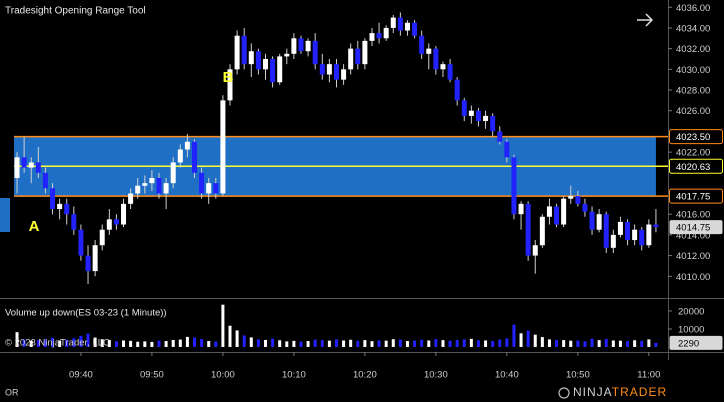  Describe the element at coordinates (648, 375) in the screenshot. I see `x-tick-label: 11:00` at that location.